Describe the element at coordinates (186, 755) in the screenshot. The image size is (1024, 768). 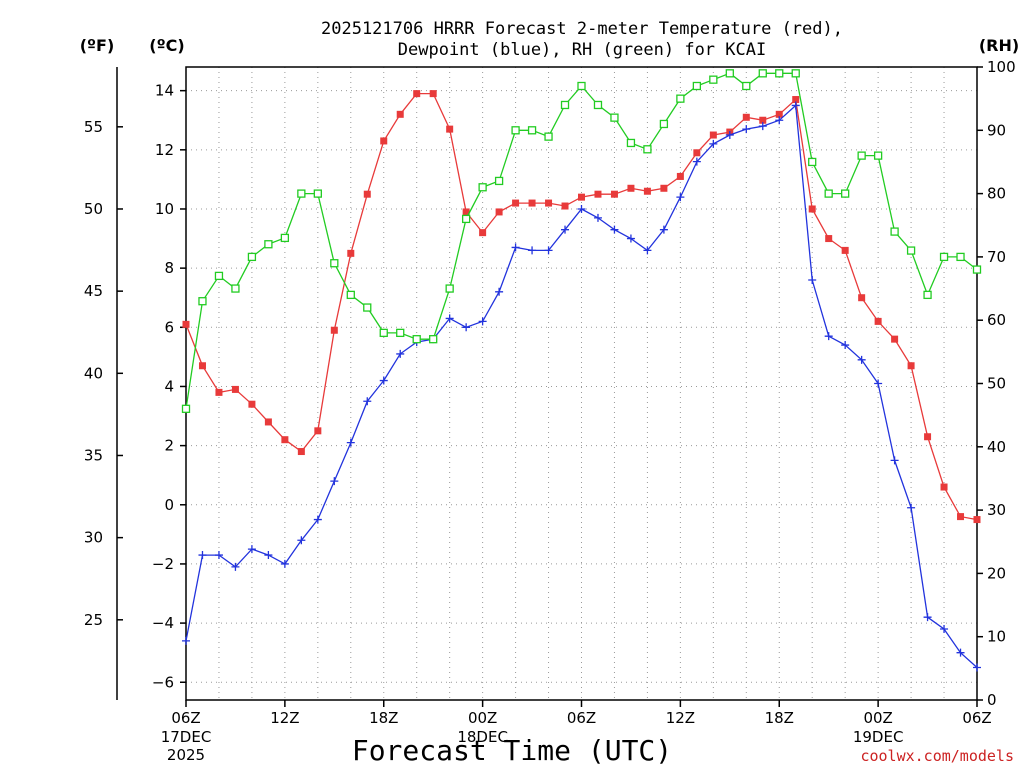
I see `x-date-label: 2025` at that location.